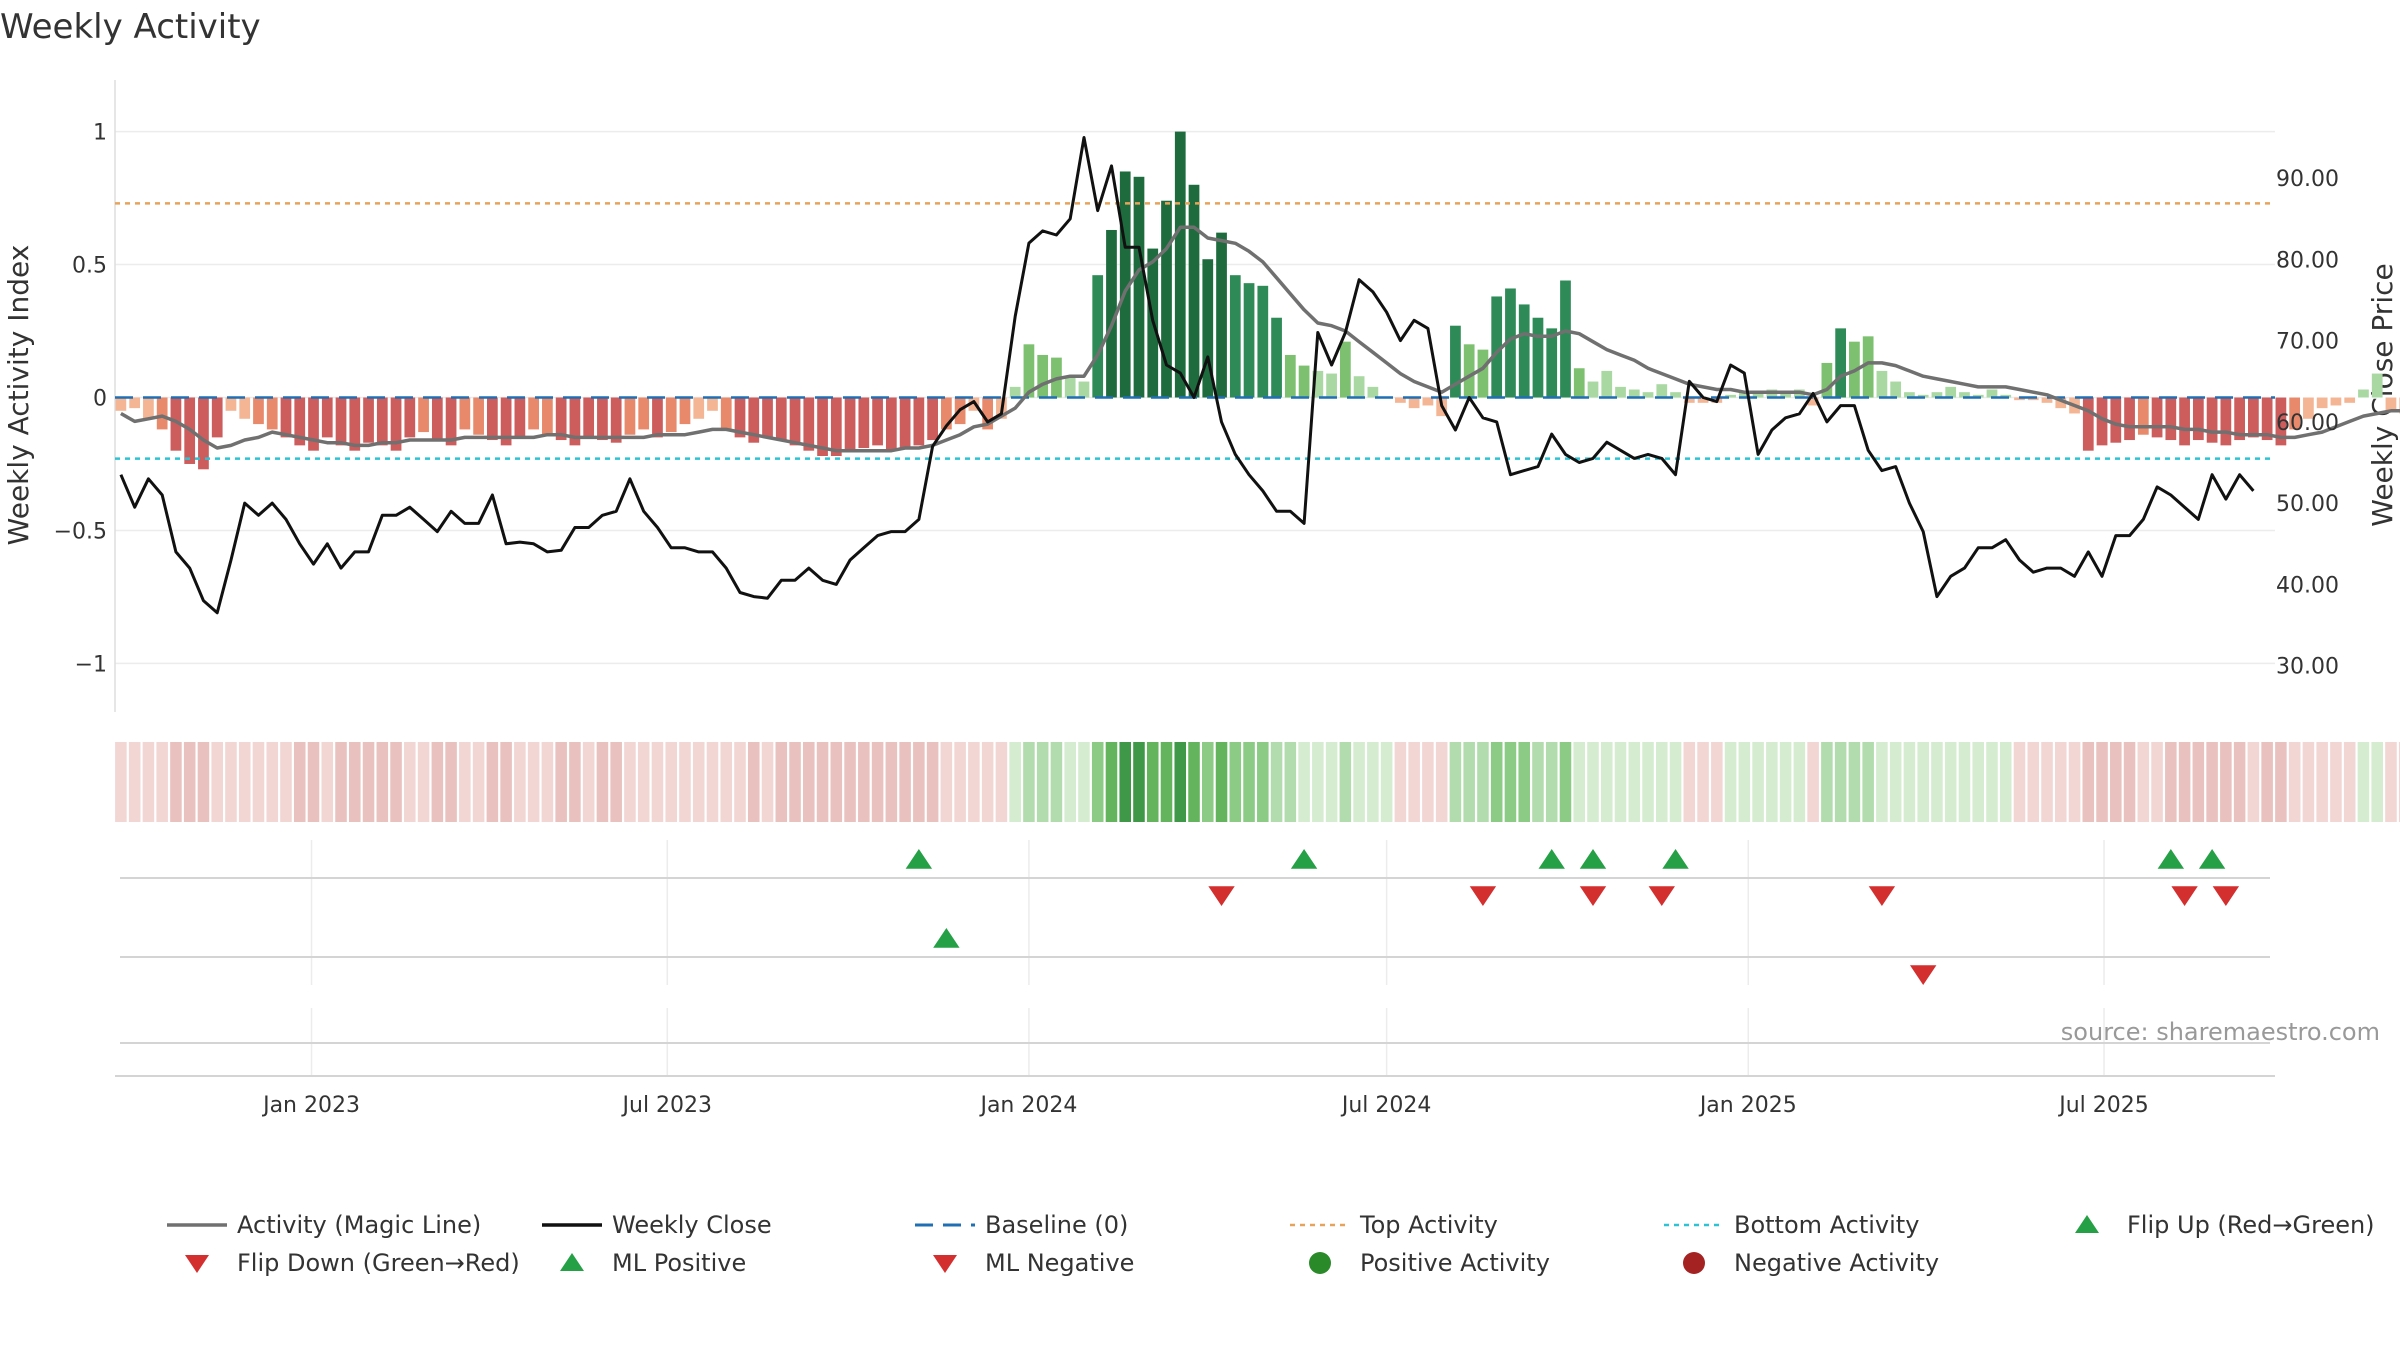 This screenshot has width=2400, height=1350. Describe the element at coordinates (1027, 1105) in the screenshot. I see `x-tick-label: Jan 2024` at that location.